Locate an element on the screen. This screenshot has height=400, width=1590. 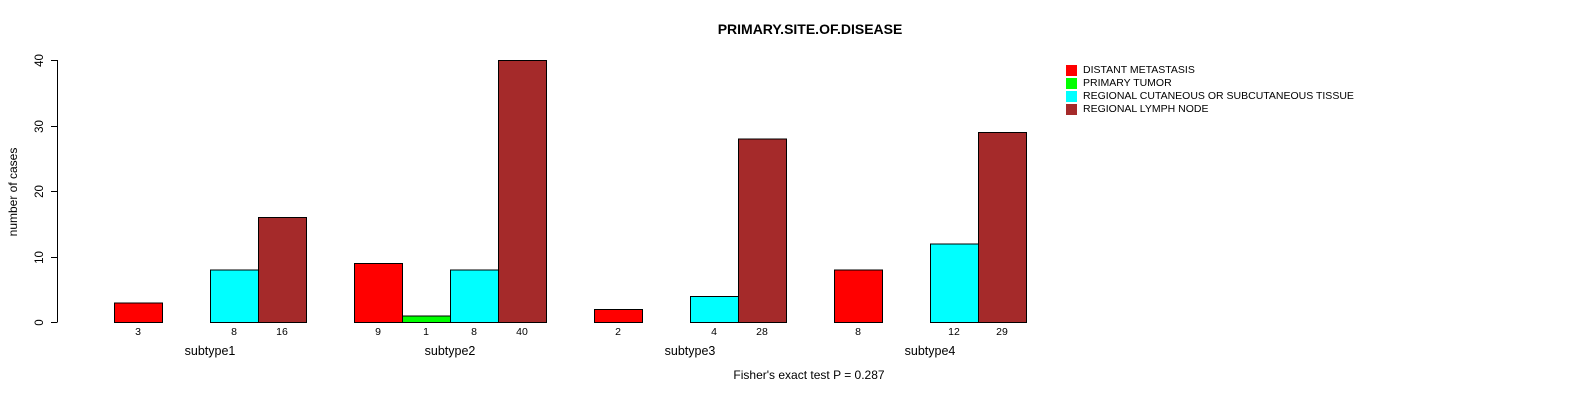
fisher-test-annotation: Fisher's exact test P = 0.287 is located at coordinates (809, 375).